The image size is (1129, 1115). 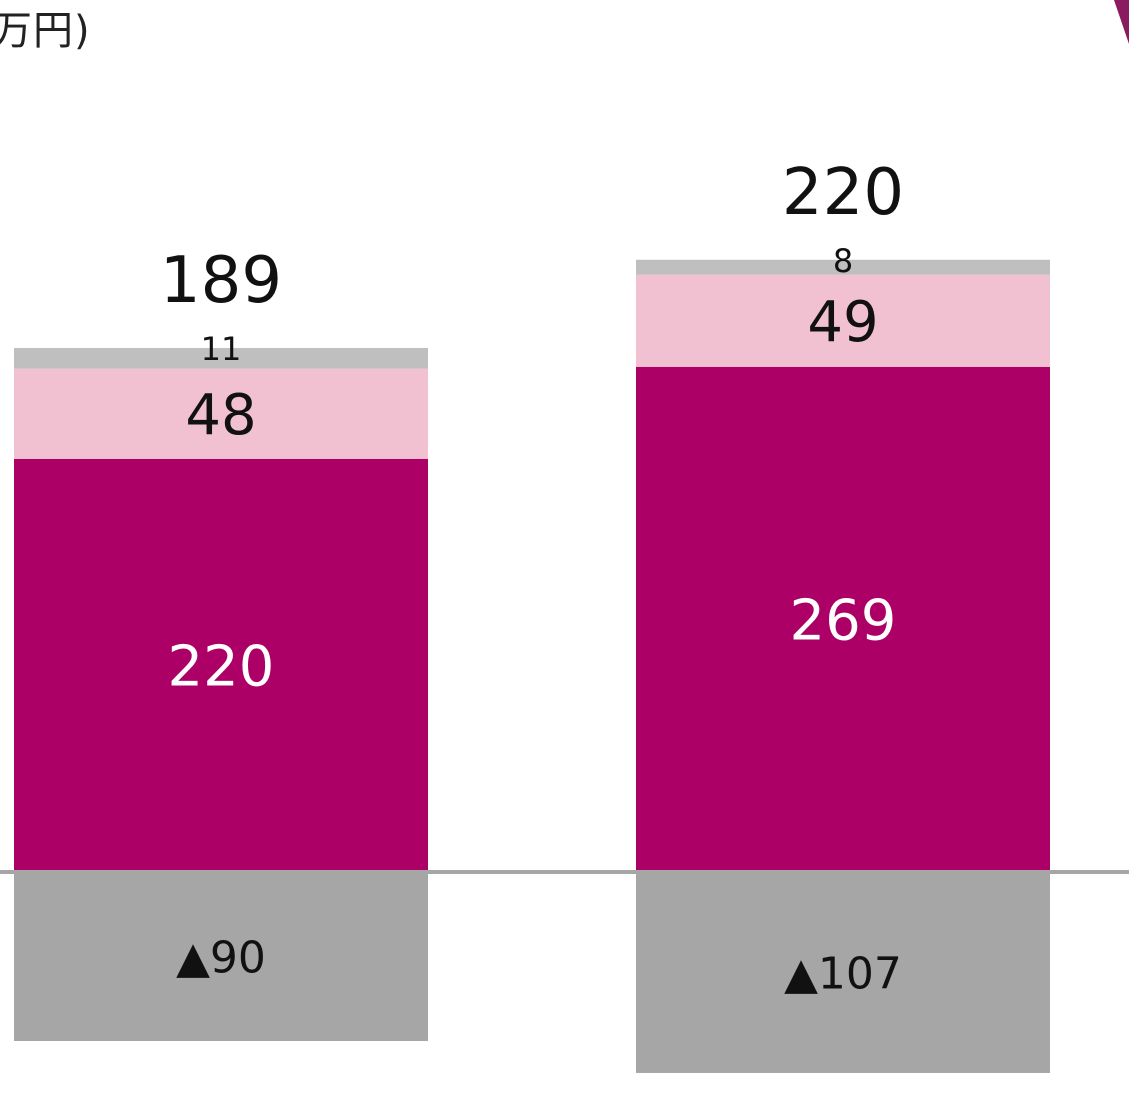 What do you see at coordinates (45, 31) in the screenshot?
I see `unit-label: 万円)` at bounding box center [45, 31].